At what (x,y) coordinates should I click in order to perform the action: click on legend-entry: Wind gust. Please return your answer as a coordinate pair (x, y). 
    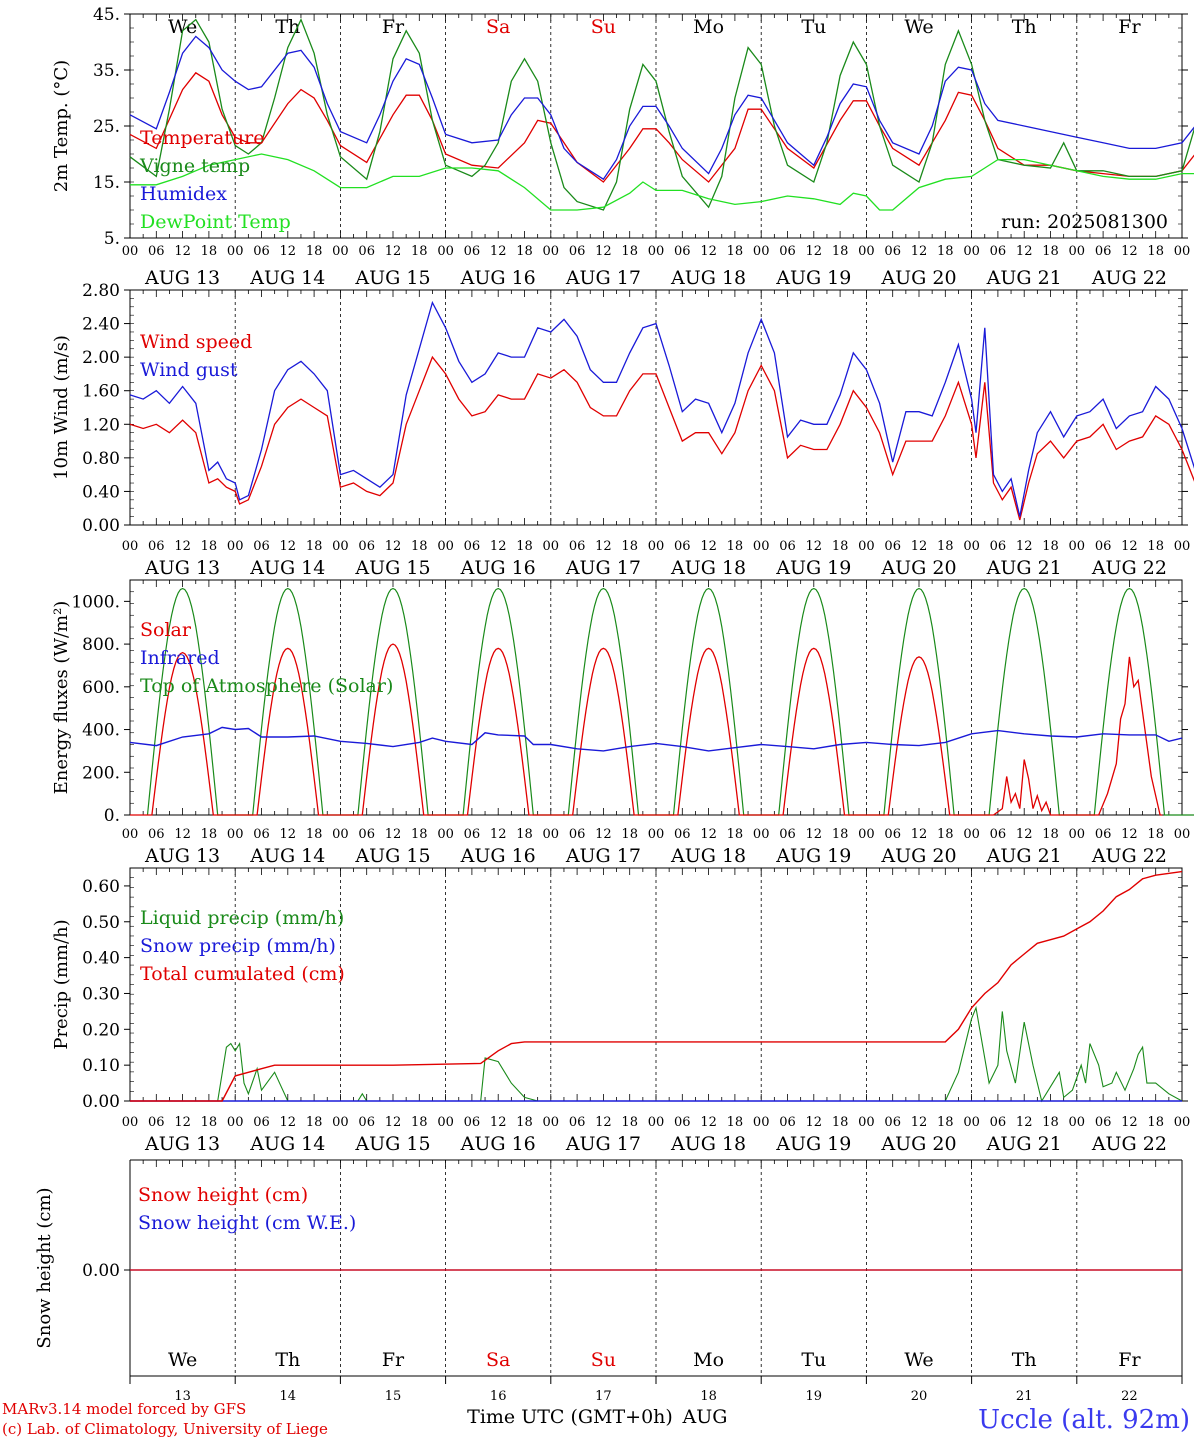
    Looking at the image, I should click on (189, 370).